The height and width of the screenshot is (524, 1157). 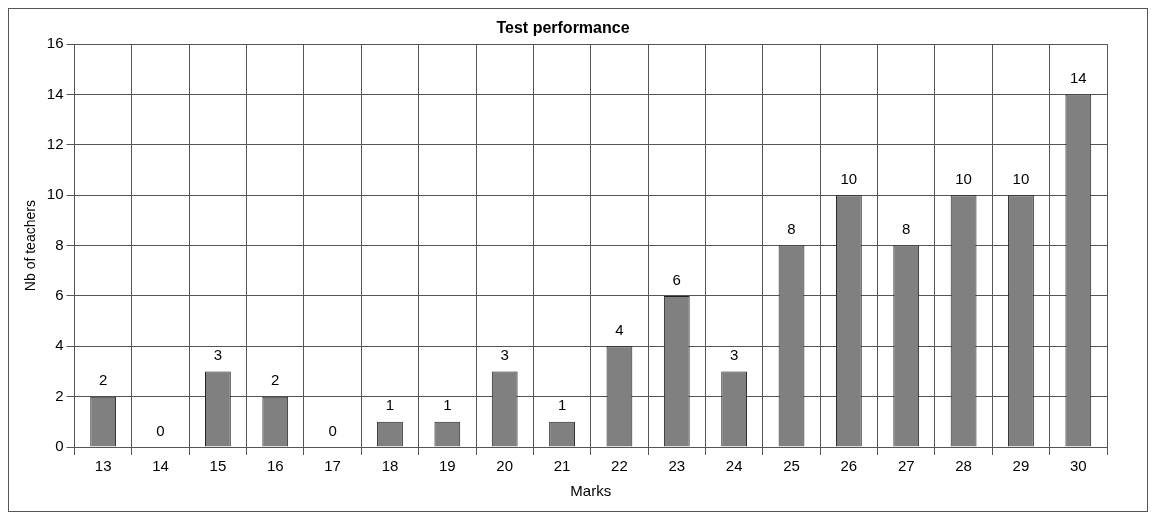 I want to click on x-tick-label: 21, so click(x=562, y=466).